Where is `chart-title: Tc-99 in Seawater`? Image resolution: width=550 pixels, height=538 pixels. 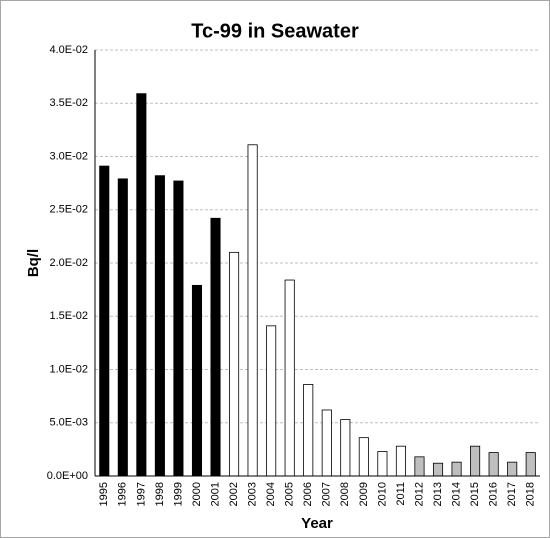
chart-title: Tc-99 in Seawater is located at coordinates (275, 31).